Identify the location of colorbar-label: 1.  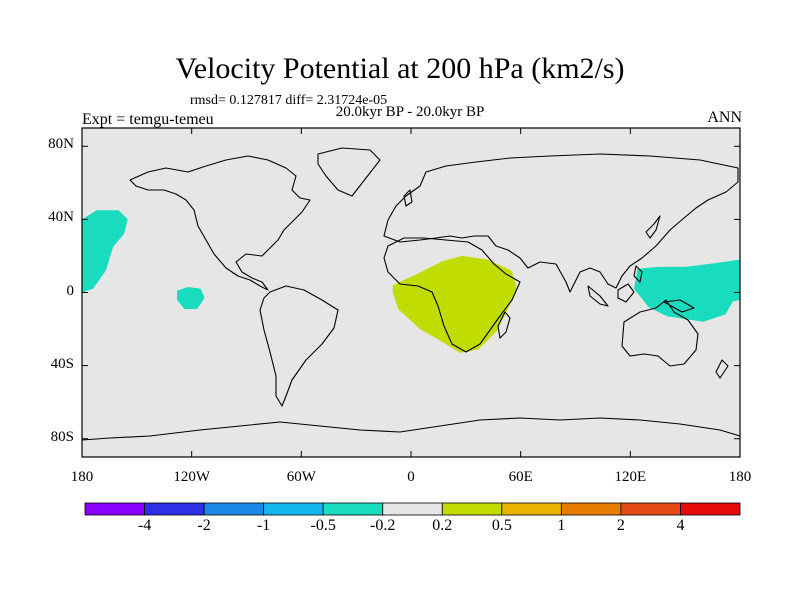
(561, 525).